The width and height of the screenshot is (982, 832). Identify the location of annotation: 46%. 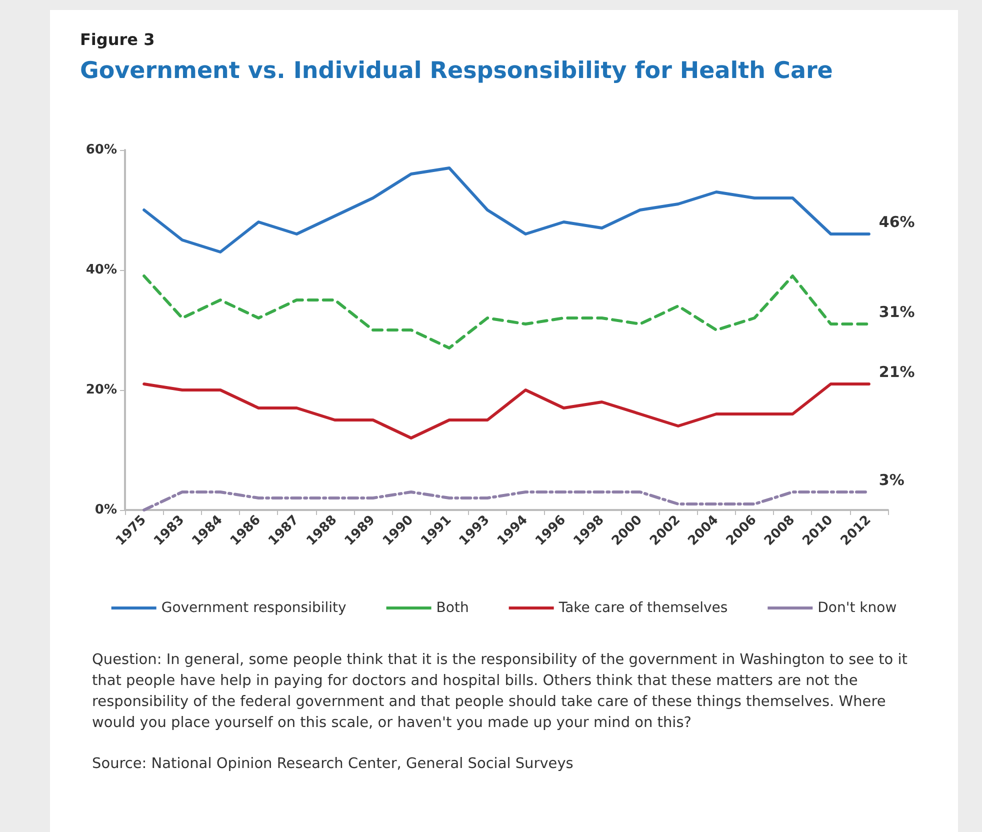
(896, 222).